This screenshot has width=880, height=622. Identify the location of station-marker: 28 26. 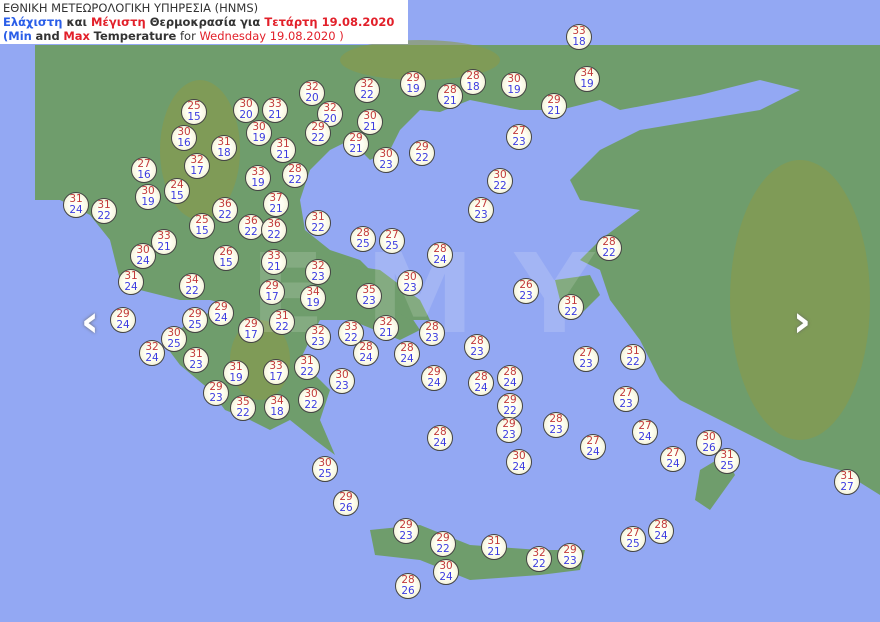
(408, 586).